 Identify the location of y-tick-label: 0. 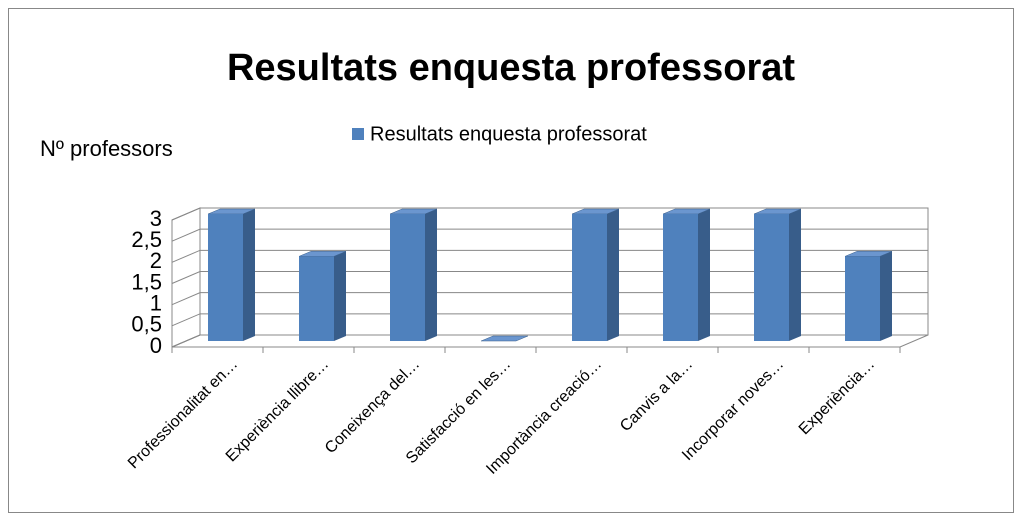
(156, 345).